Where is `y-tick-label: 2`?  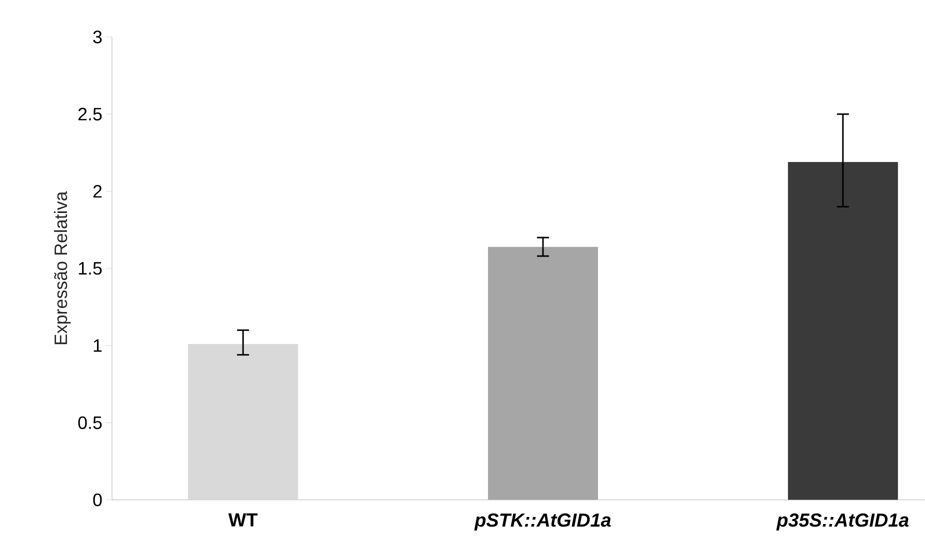
y-tick-label: 2 is located at coordinates (97, 191).